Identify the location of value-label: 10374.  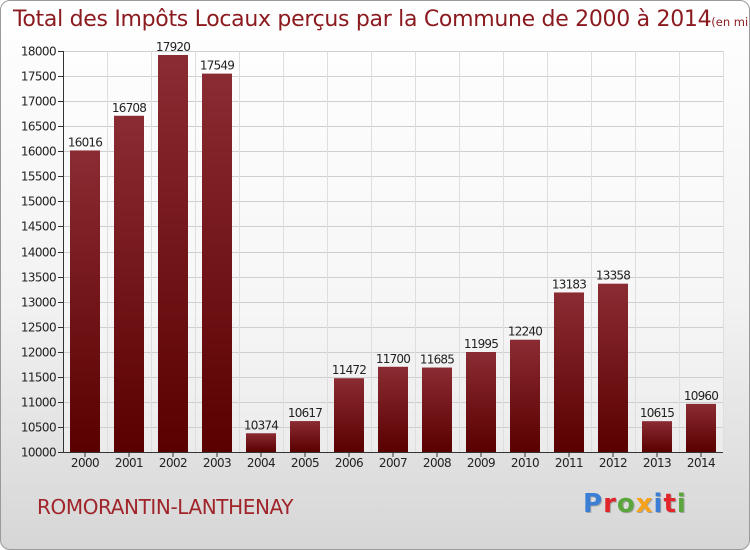
(261, 425).